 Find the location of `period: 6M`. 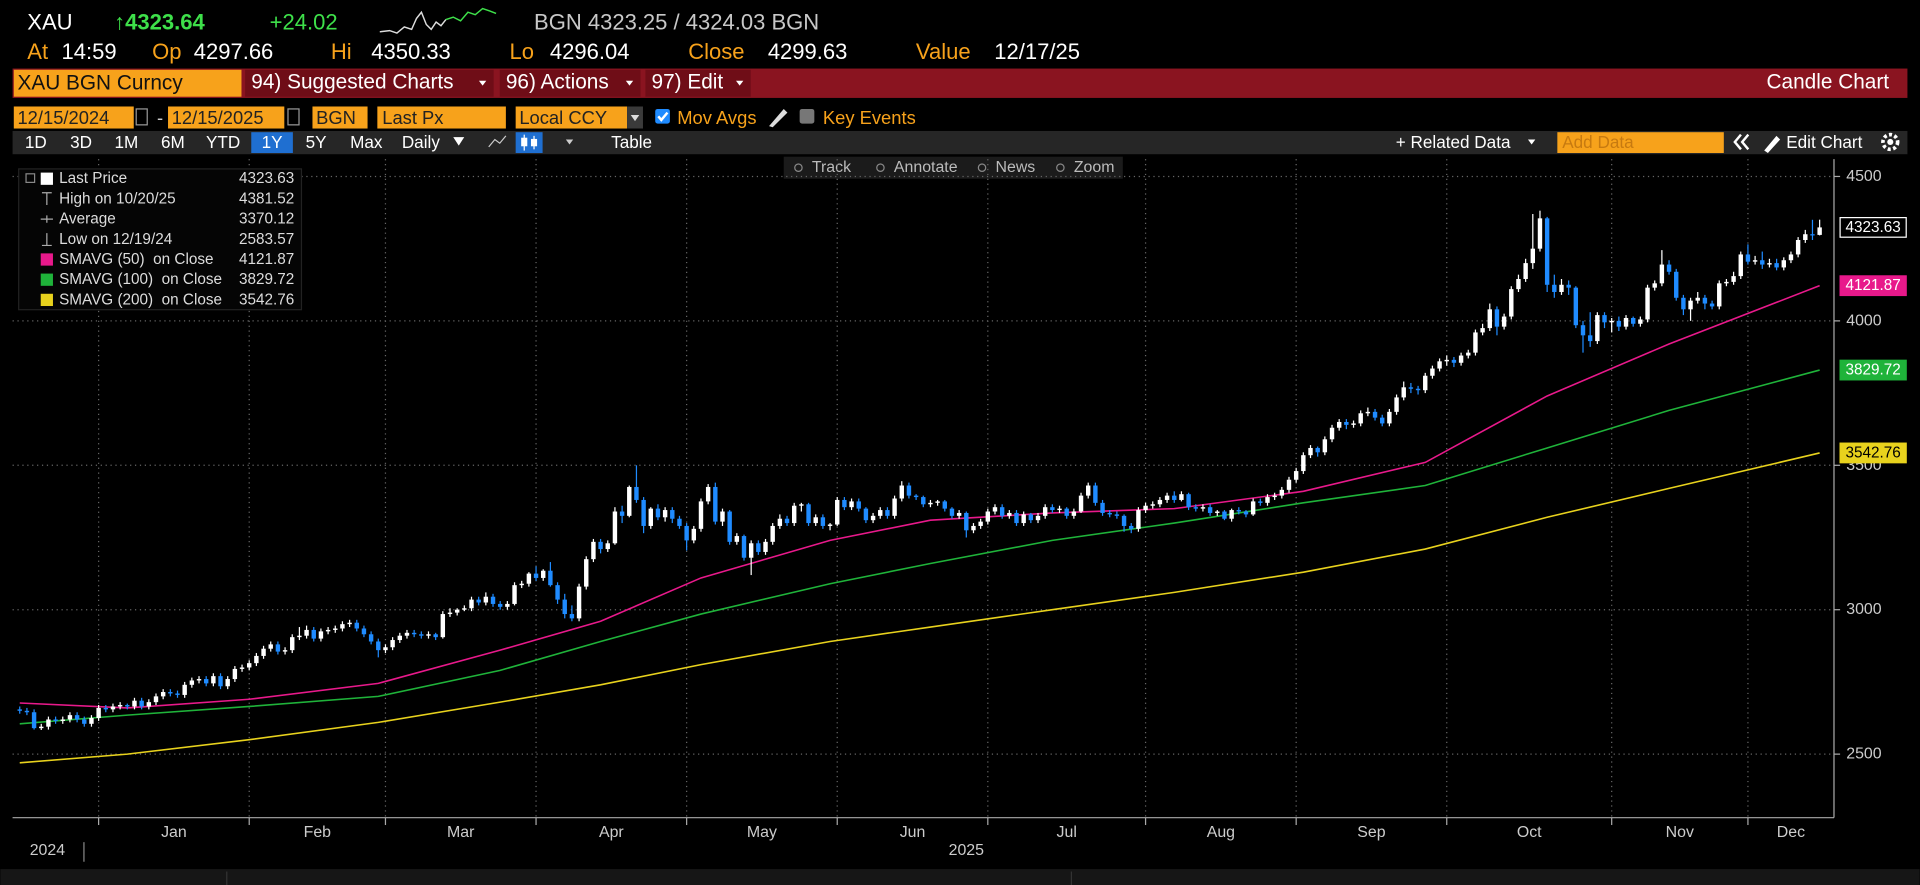

period: 6M is located at coordinates (173, 142).